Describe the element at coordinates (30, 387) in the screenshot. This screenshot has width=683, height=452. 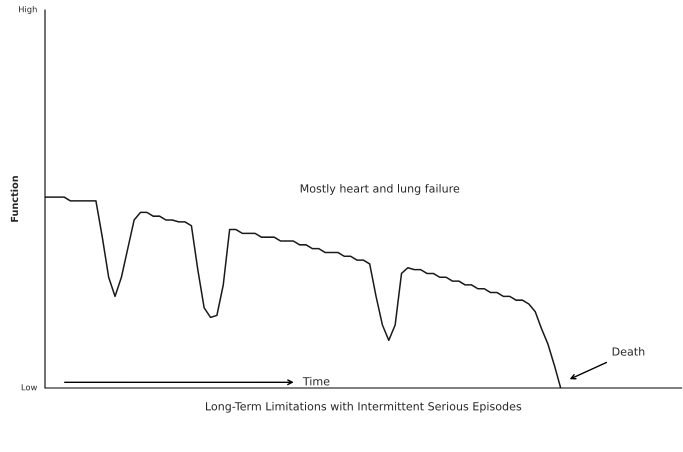
I see `text: Low` at that location.